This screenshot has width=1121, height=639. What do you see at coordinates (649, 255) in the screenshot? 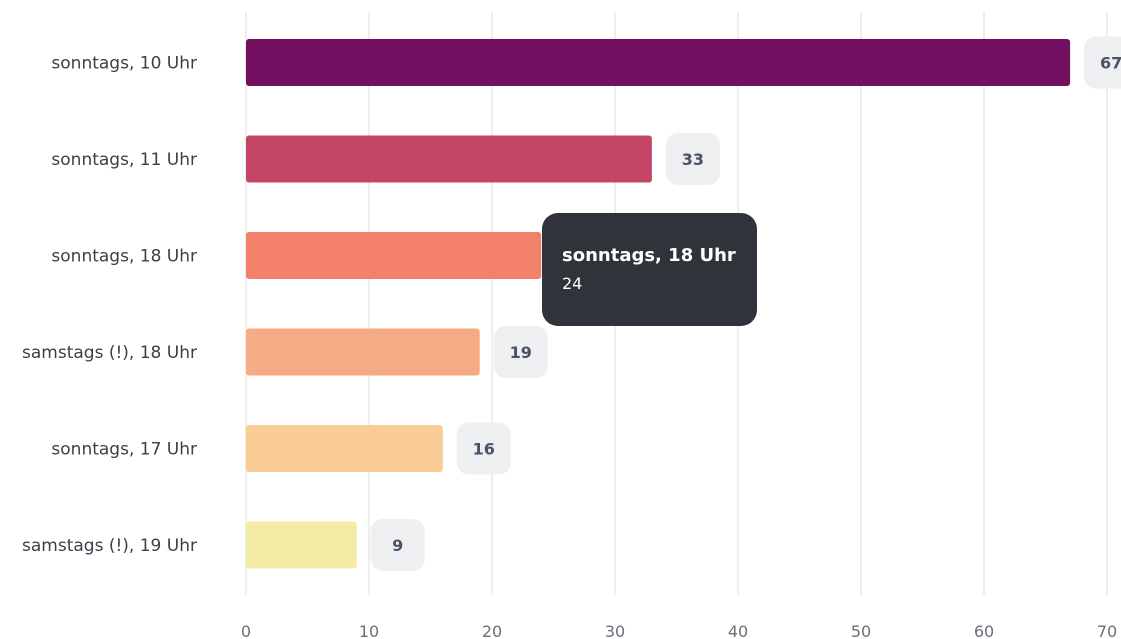
I see `tooltip-title: sonntags, 18 Uhr` at bounding box center [649, 255].